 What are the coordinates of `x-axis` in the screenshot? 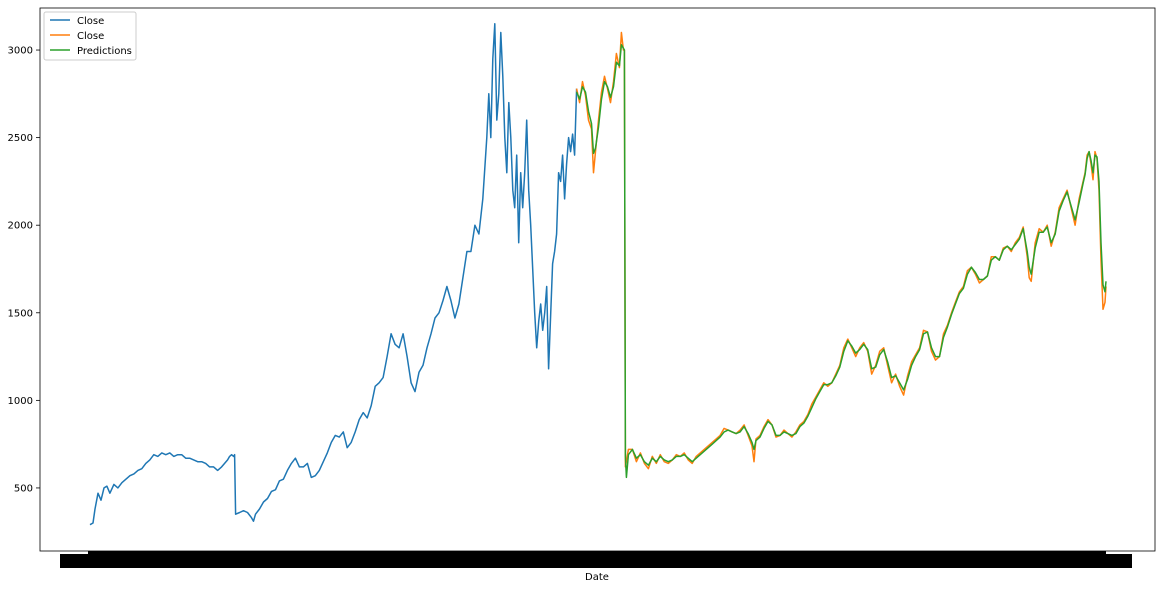 It's located at (596, 559).